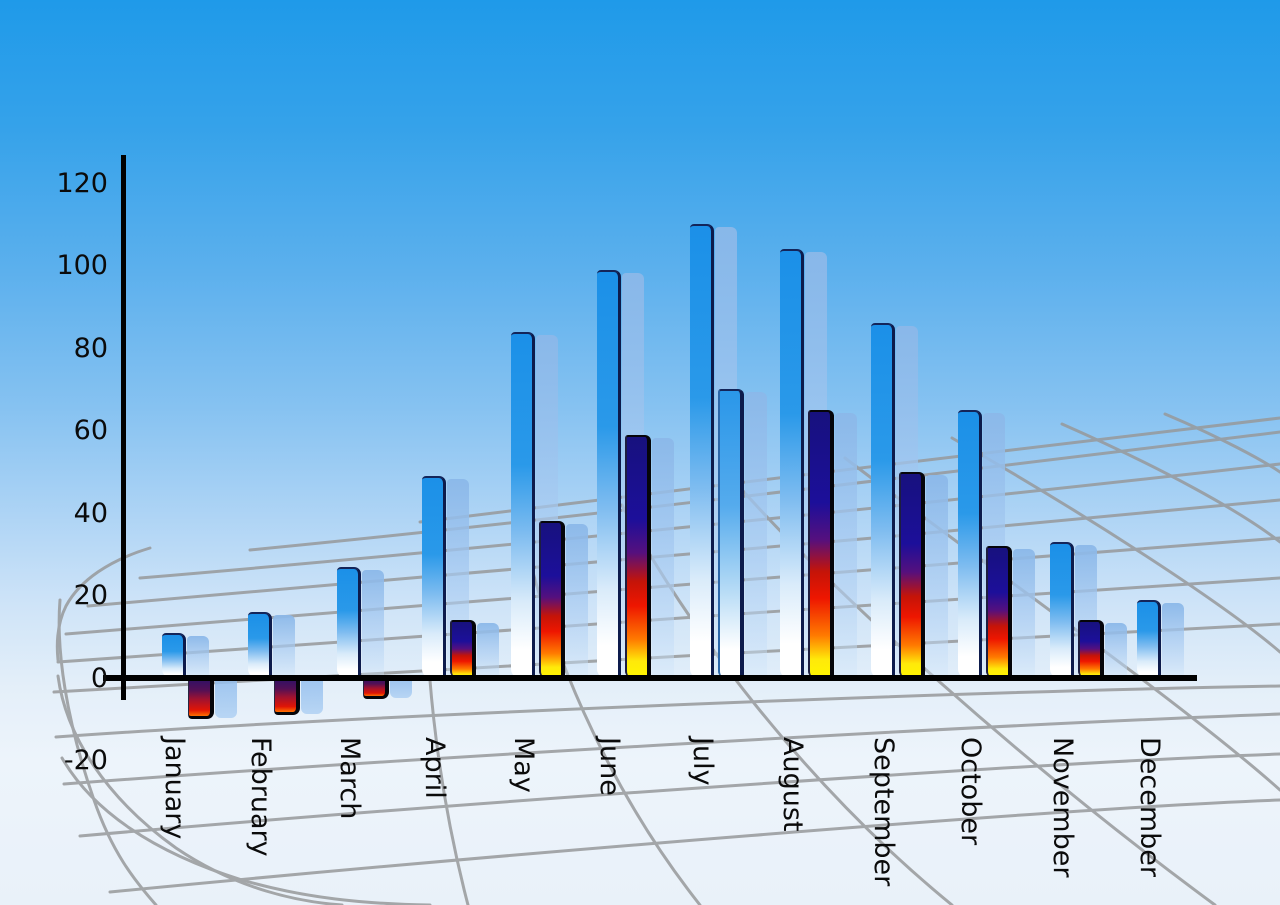 The image size is (1280, 905). What do you see at coordinates (1149, 638) in the screenshot?
I see `bar-december-main` at bounding box center [1149, 638].